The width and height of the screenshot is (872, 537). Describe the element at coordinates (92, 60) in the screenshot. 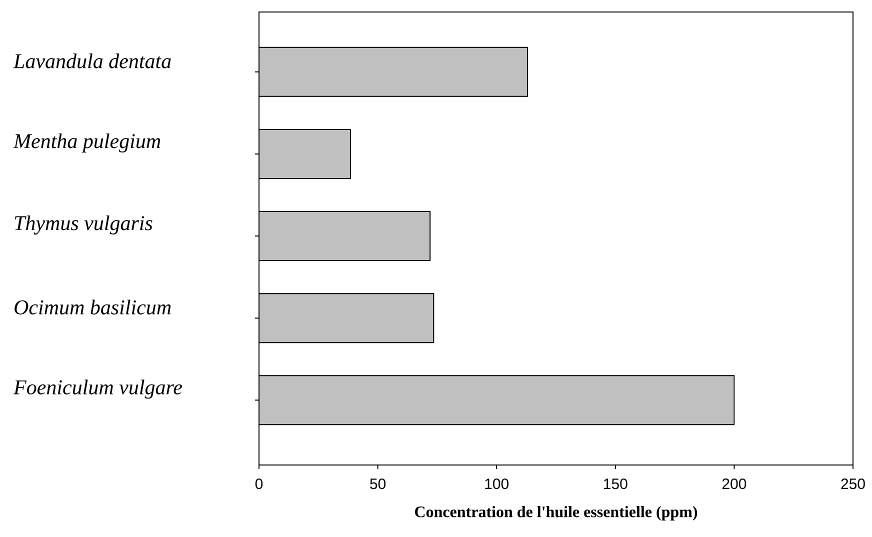

I see `y-tick-label: Lavandula dentata` at that location.